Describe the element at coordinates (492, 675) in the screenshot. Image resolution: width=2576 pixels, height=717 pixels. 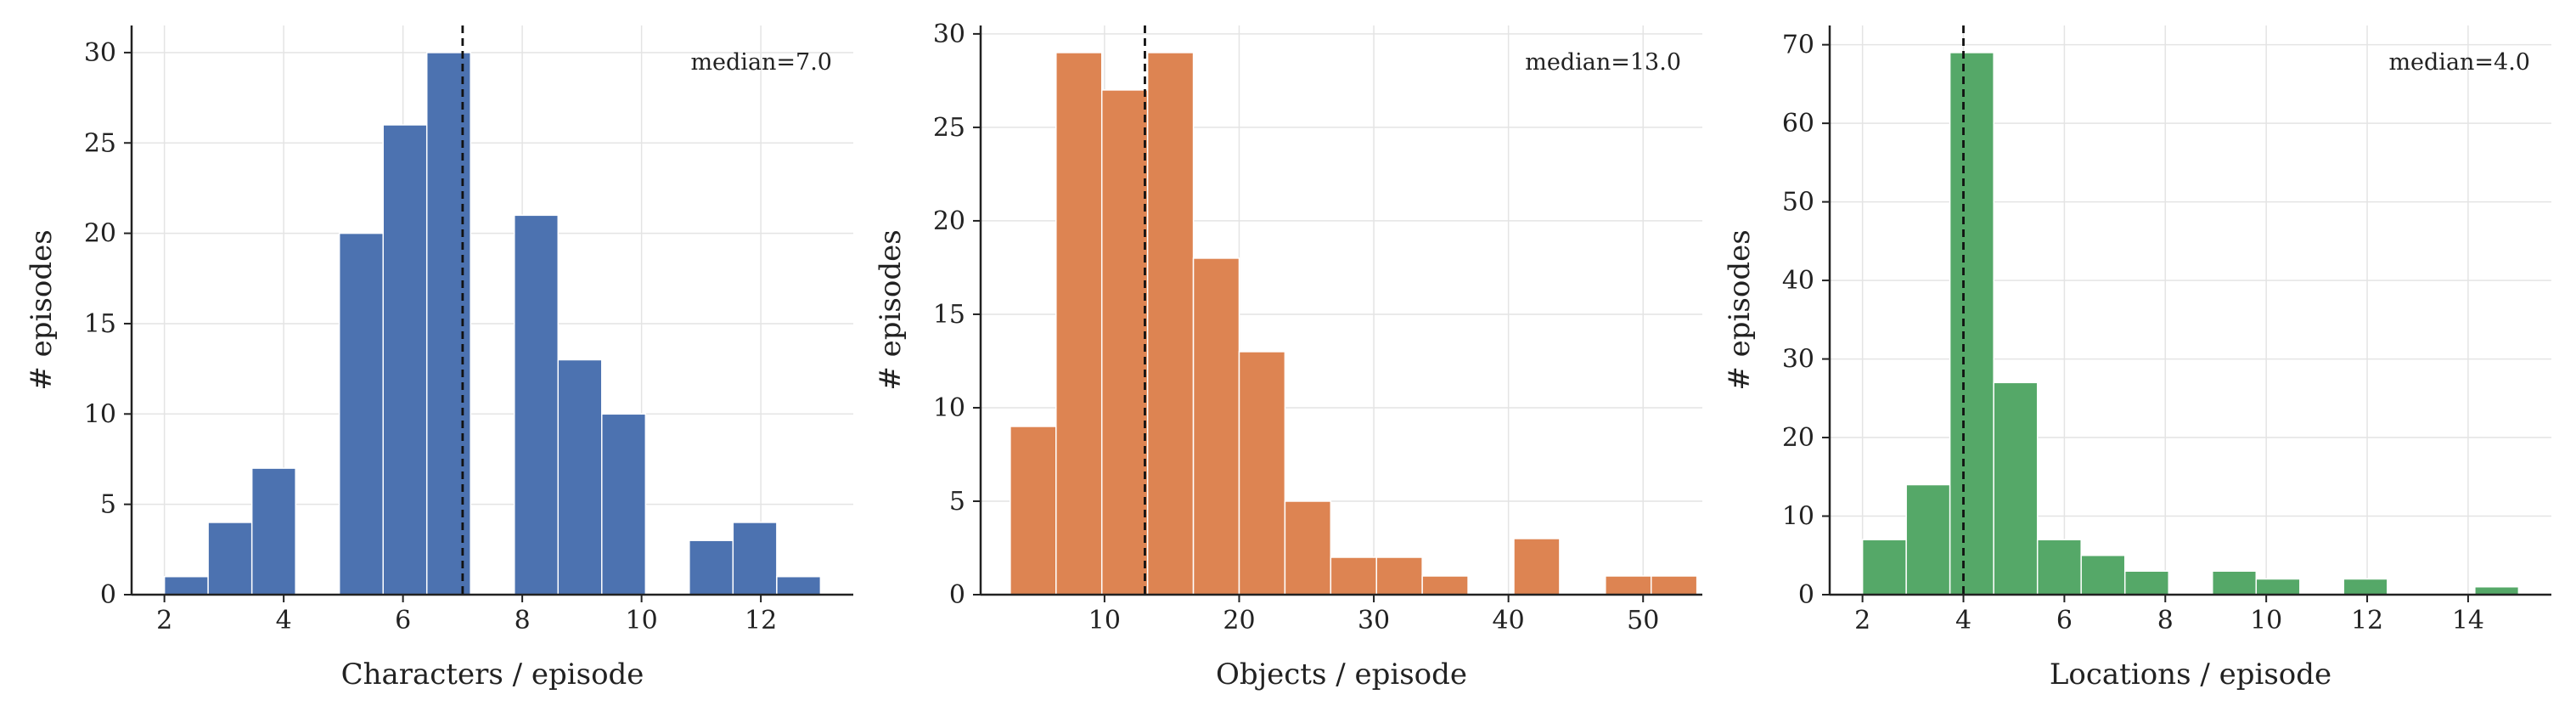
I see `characters-x-axis-label: Characters / episode` at that location.